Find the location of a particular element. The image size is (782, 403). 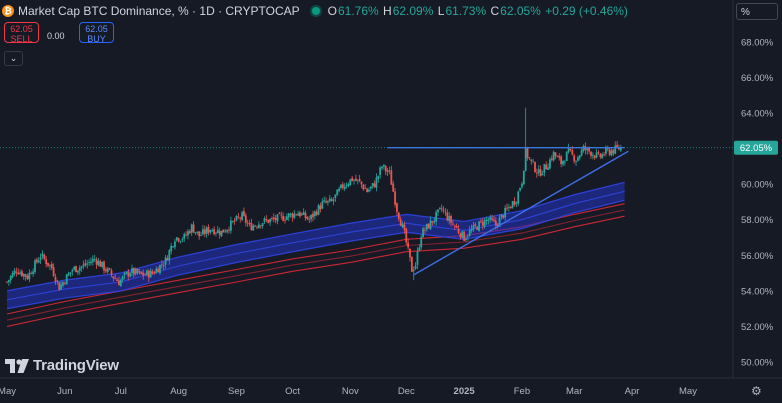

x-tick-label: Sep is located at coordinates (236, 391).